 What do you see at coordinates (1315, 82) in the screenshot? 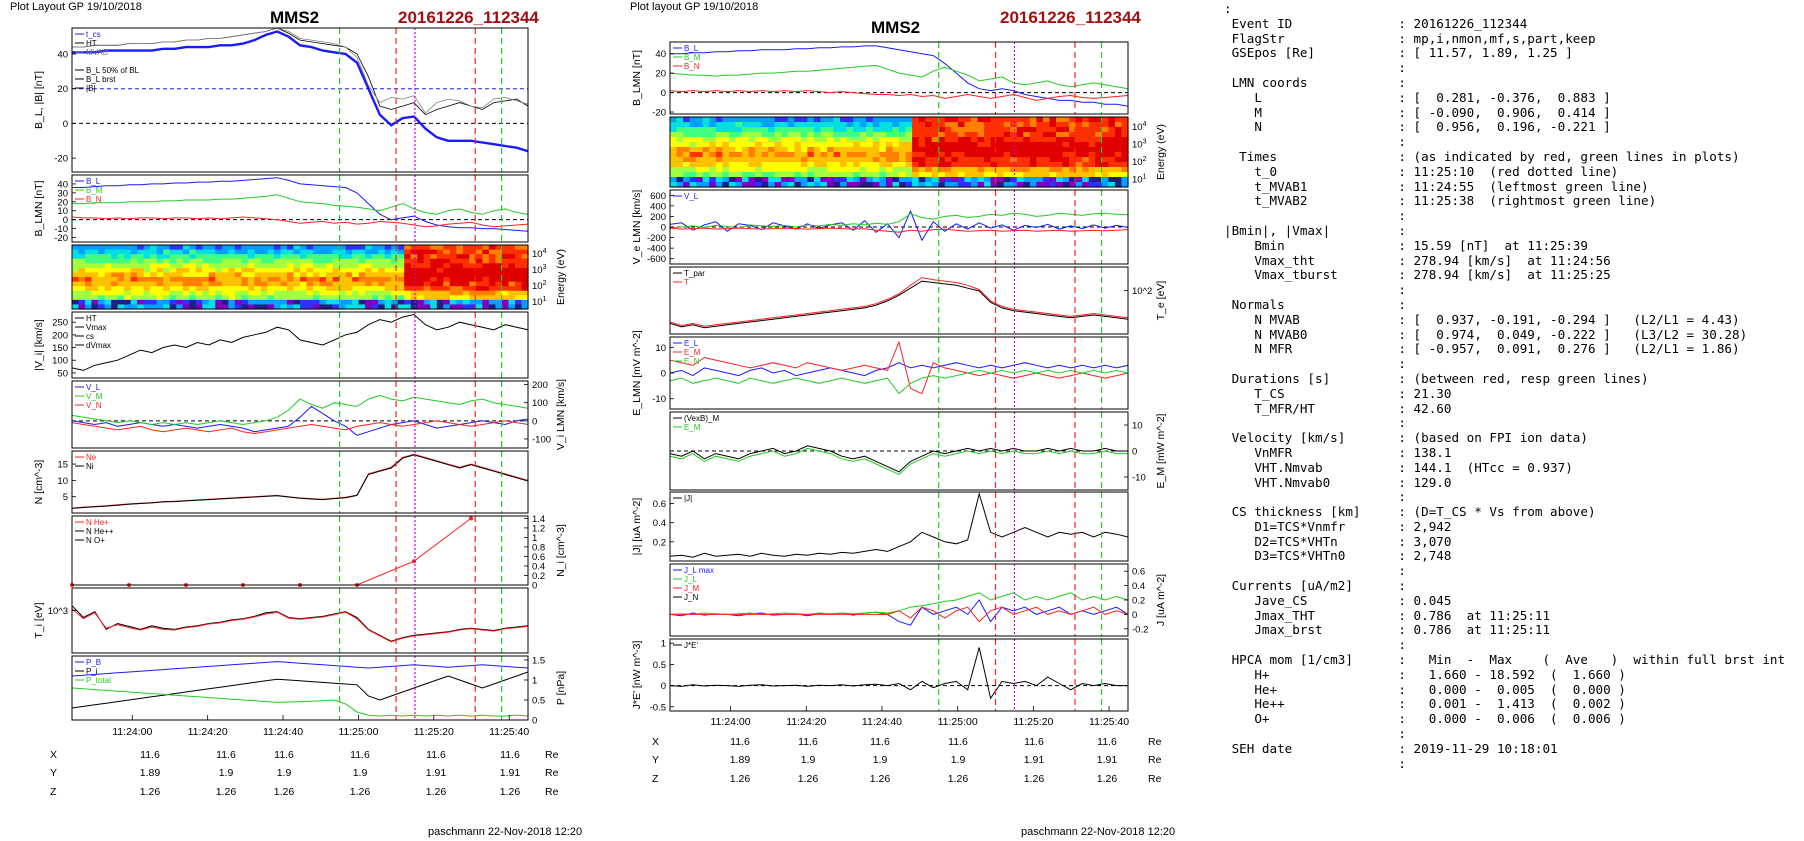
I see `info-line: LMN coords :` at bounding box center [1315, 82].